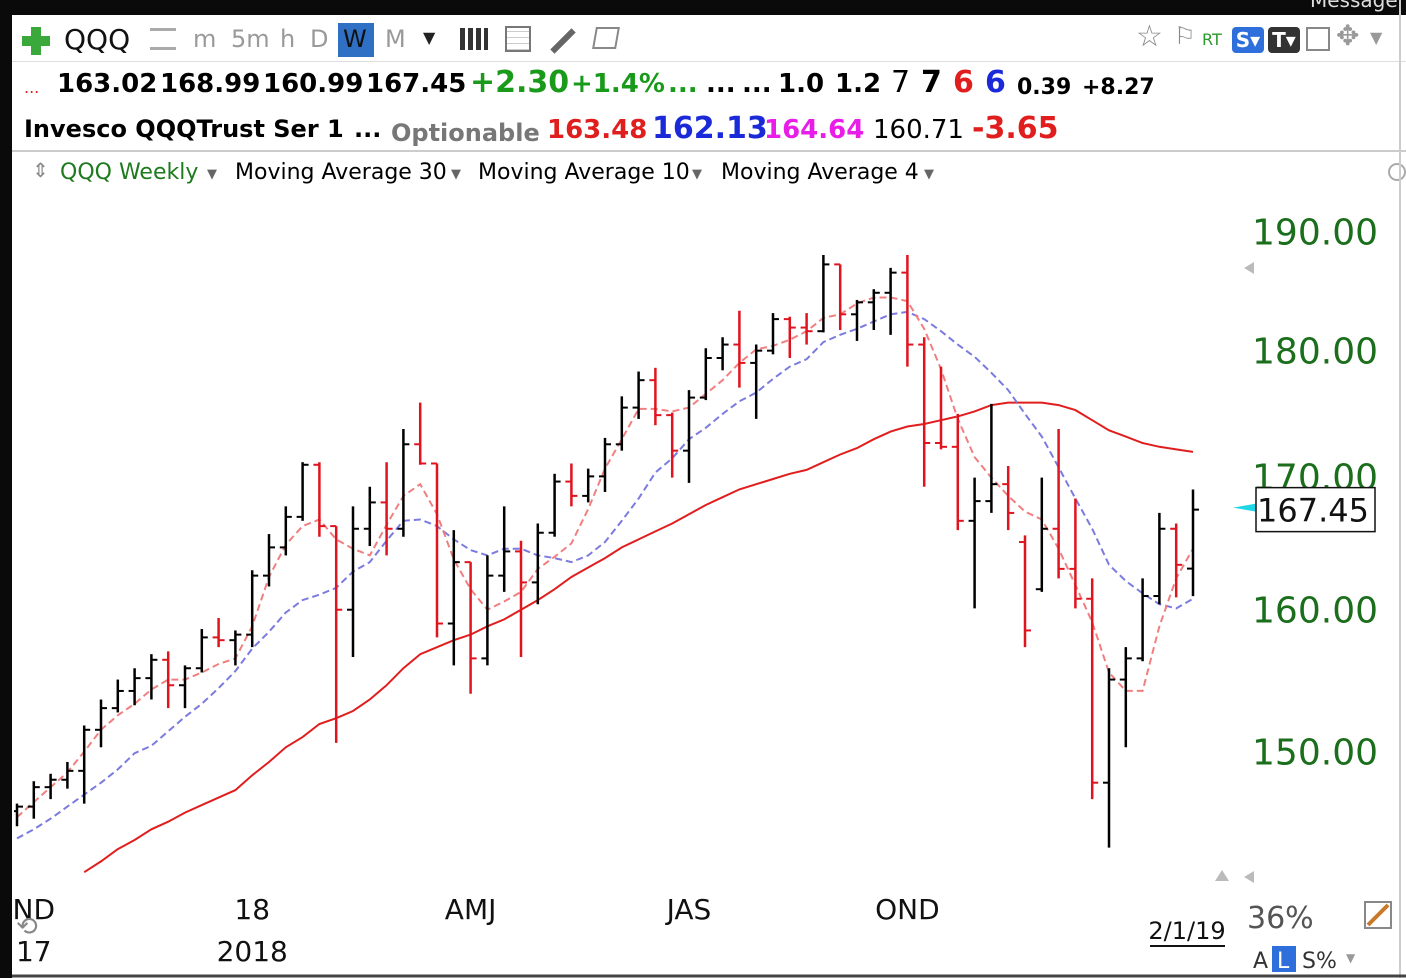  What do you see at coordinates (97, 39) in the screenshot?
I see `symbol: QQQ` at bounding box center [97, 39].